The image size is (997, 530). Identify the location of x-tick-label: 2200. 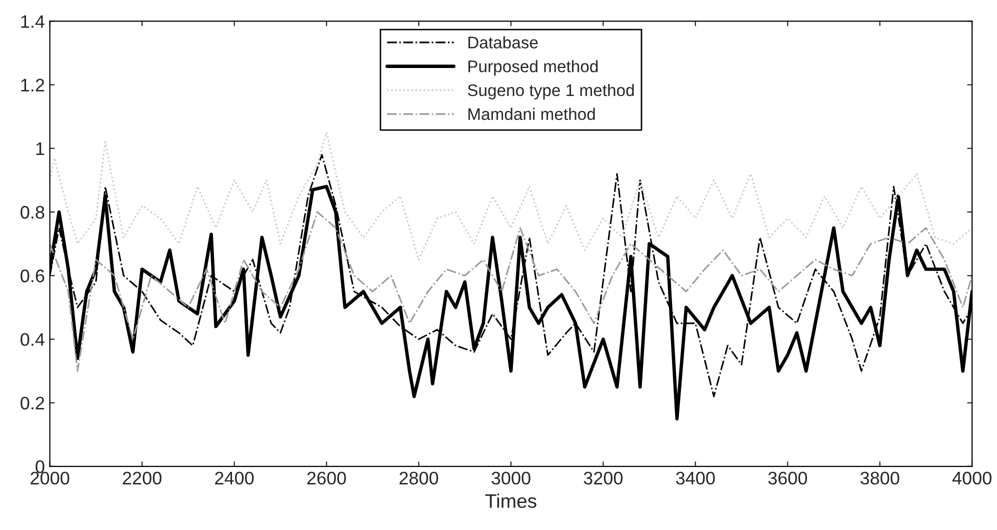
(142, 478).